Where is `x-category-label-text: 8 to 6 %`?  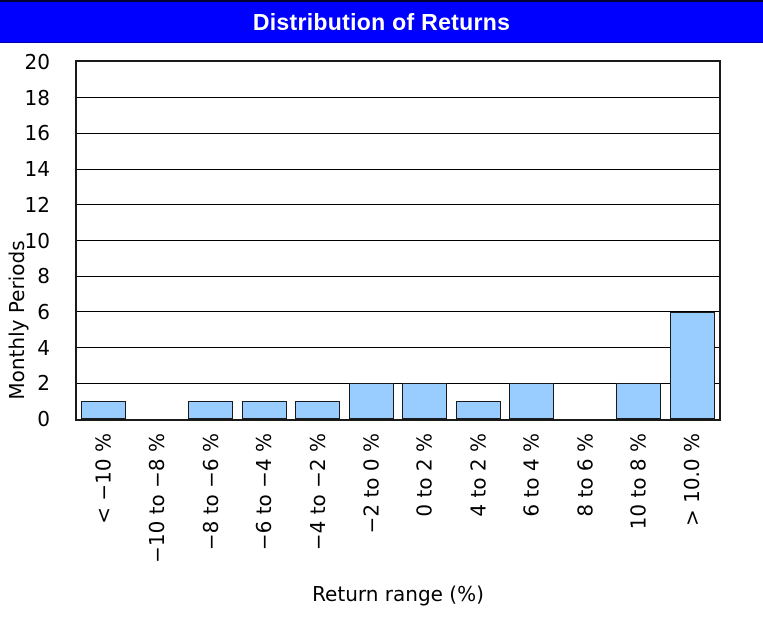
x-category-label-text: 8 to 6 % is located at coordinates (585, 475).